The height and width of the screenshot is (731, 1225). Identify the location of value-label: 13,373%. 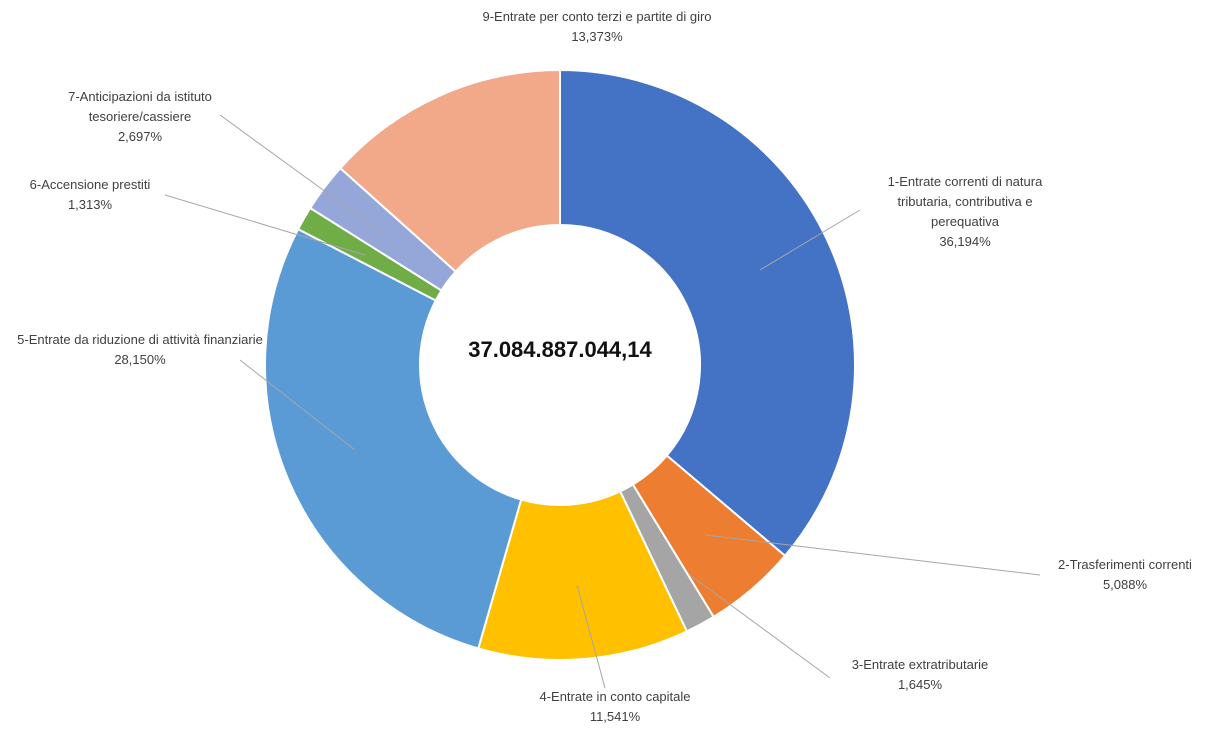
(597, 36).